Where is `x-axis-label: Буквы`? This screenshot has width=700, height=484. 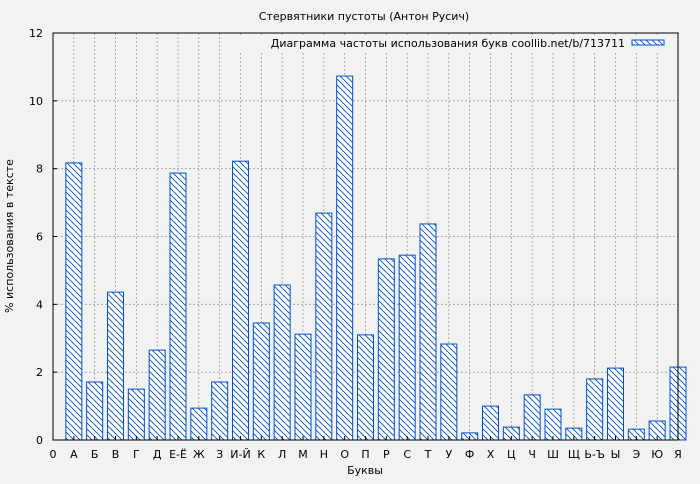
x-axis-label: Буквы is located at coordinates (365, 470).